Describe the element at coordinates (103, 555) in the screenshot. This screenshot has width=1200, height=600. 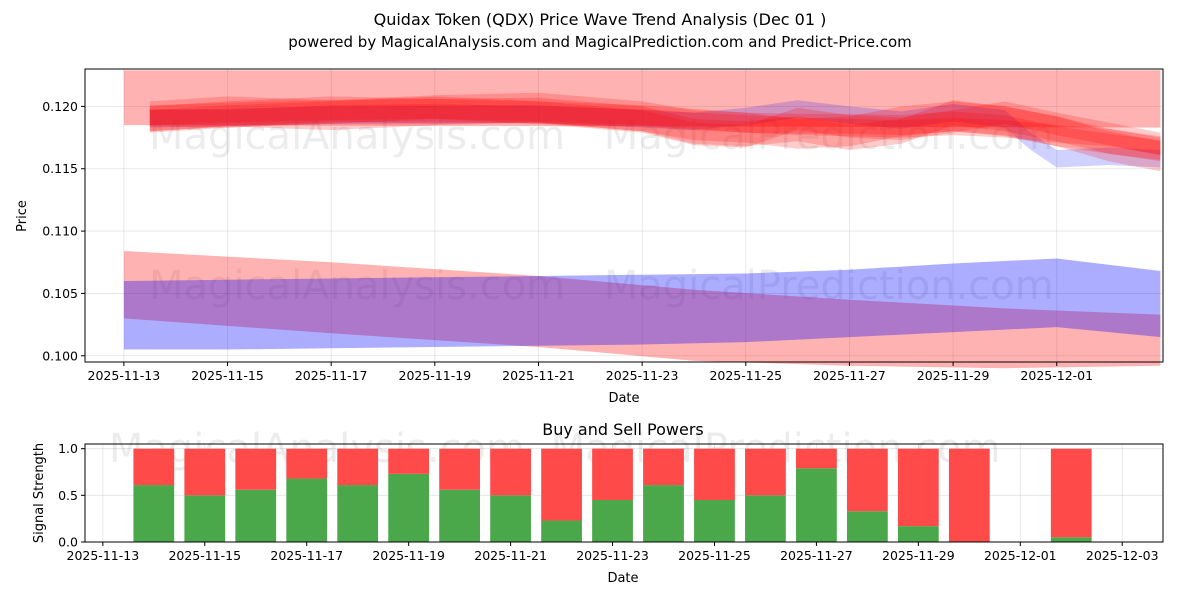
I see `signal-x-tick-label: 2025-11-13` at that location.